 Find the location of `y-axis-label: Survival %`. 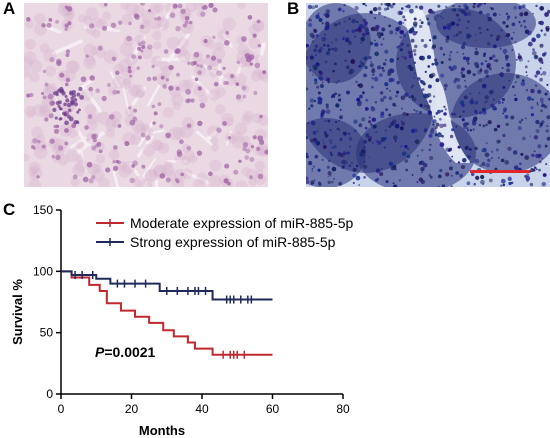

y-axis-label: Survival % is located at coordinates (17, 312).